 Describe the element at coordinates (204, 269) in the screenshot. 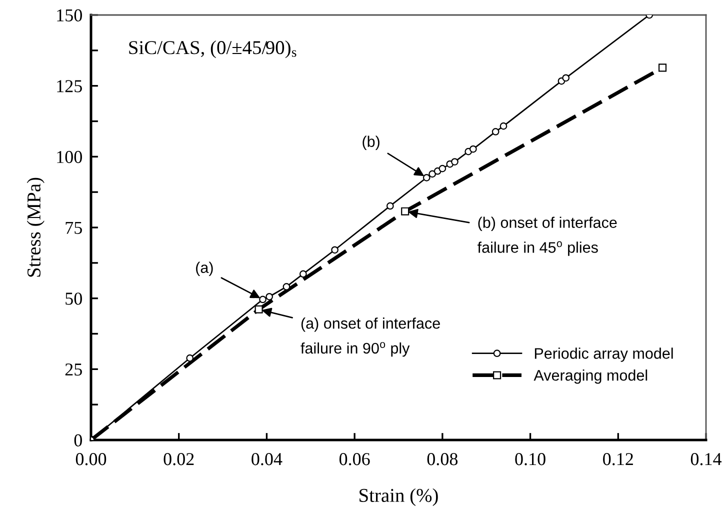

I see `annotation: (a)` at that location.